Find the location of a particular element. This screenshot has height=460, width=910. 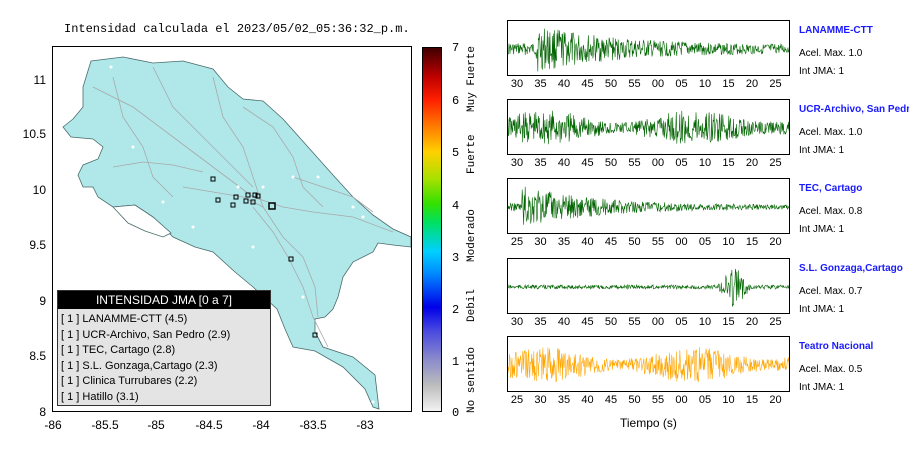

x-tick: -83.5 is located at coordinates (313, 425).